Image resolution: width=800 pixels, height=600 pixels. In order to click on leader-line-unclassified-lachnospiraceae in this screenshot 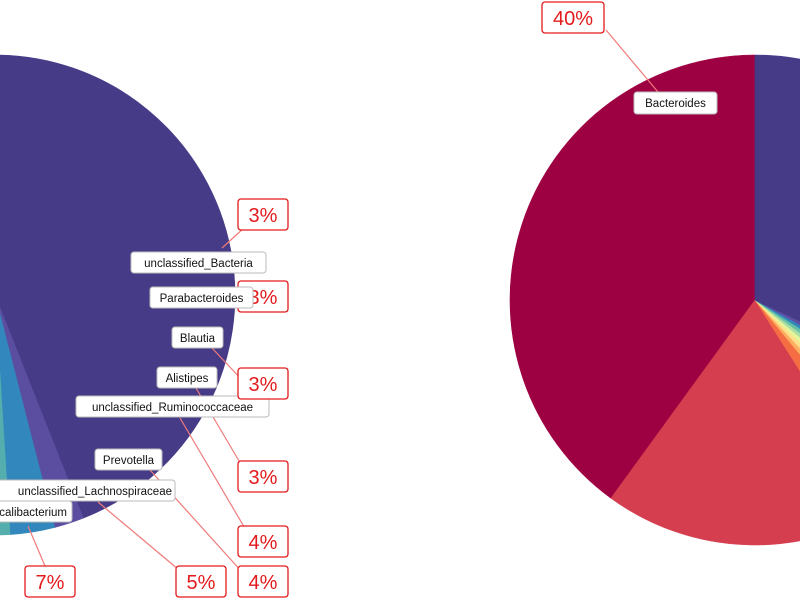, I will do `click(141, 538)`.